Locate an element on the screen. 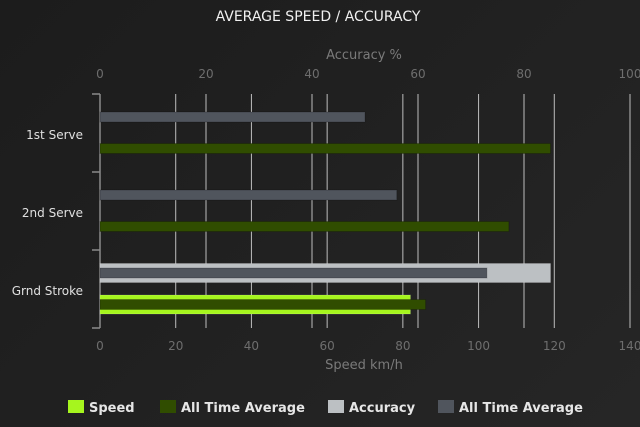  legend-label: Accuracy is located at coordinates (382, 408).